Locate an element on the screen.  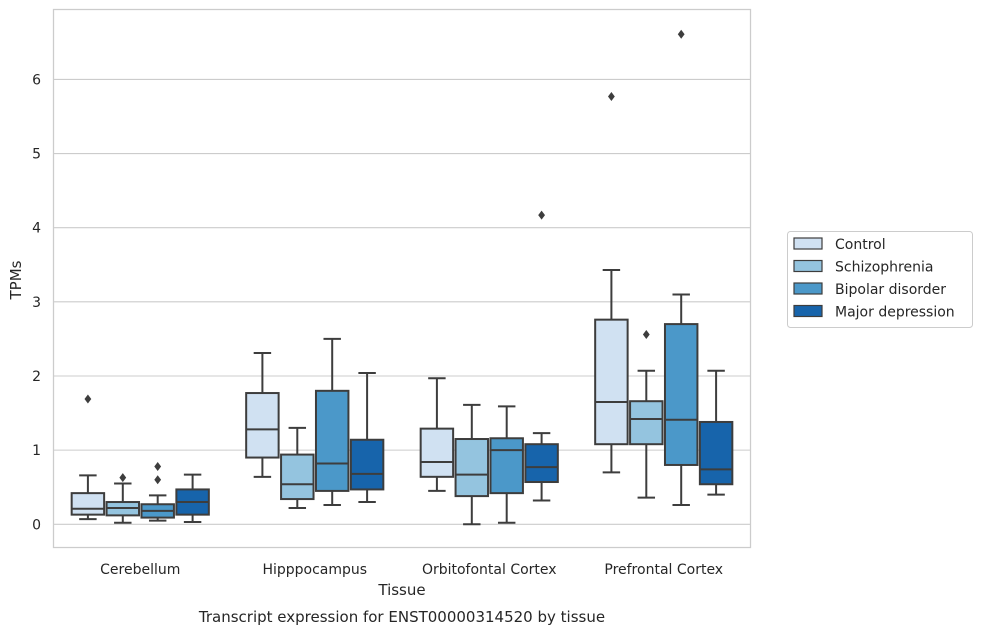
y-axis-label: TPMs is located at coordinates (16, 280).